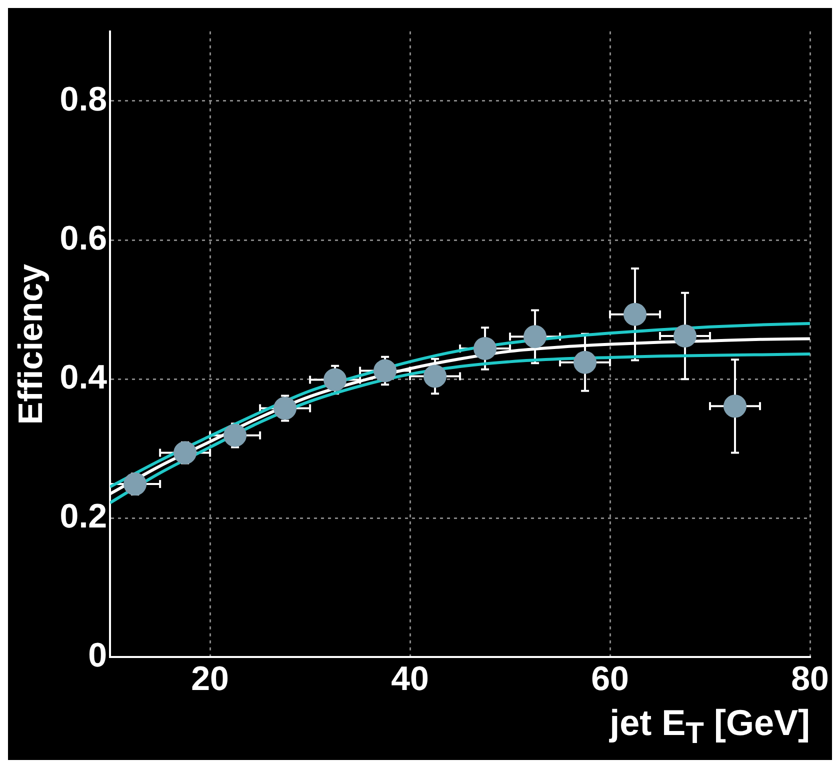 This screenshot has width=840, height=768. Describe the element at coordinates (410, 679) in the screenshot. I see `x-tick-label: 40` at that location.